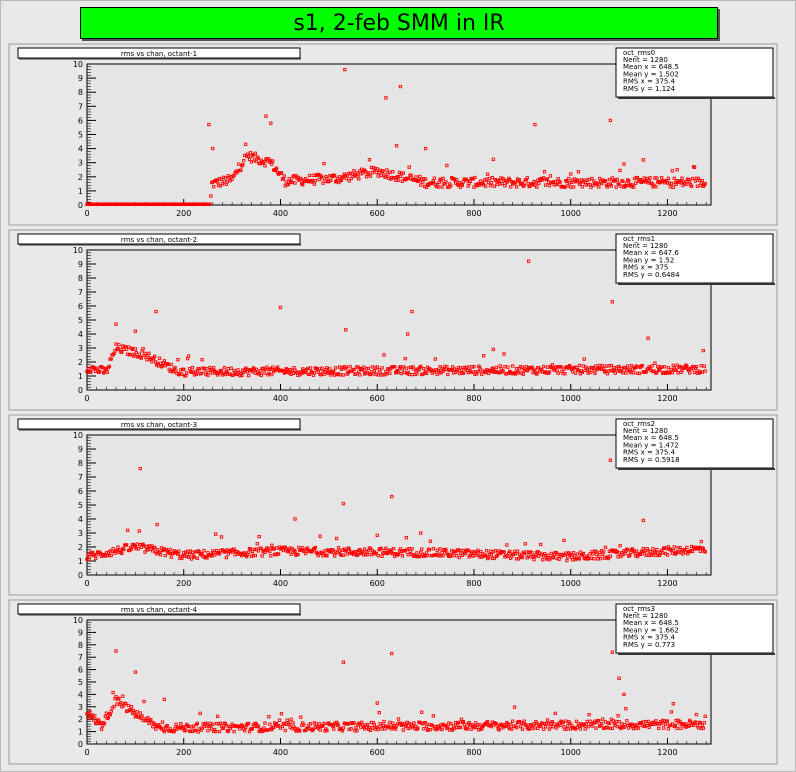 The image size is (796, 772). I want to click on stats-name: oct_rms1, so click(639, 239).